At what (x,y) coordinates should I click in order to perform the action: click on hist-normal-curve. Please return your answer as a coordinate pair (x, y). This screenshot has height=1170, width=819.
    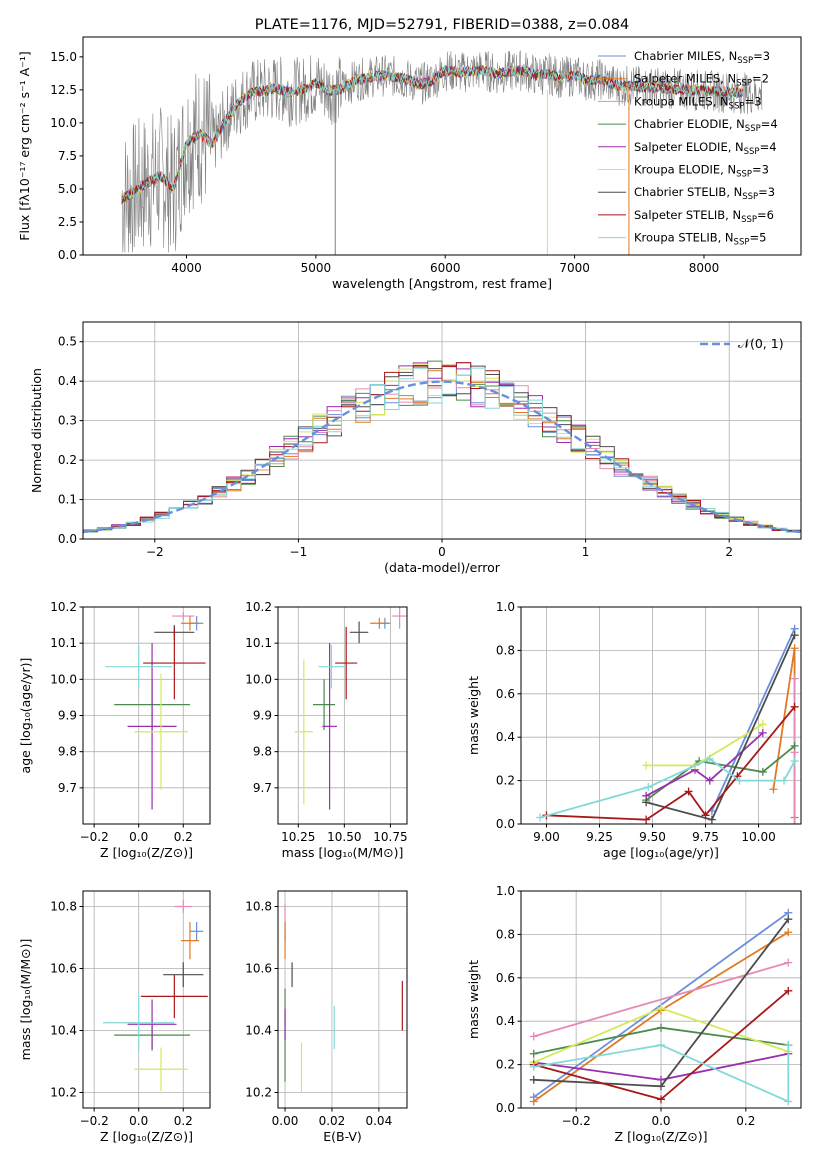
    Looking at the image, I should click on (442, 457).